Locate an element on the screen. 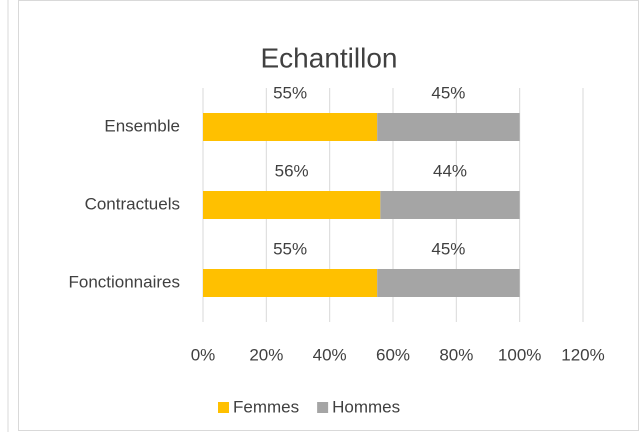 This screenshot has height=432, width=640. x-tick-label: 60% is located at coordinates (393, 354).